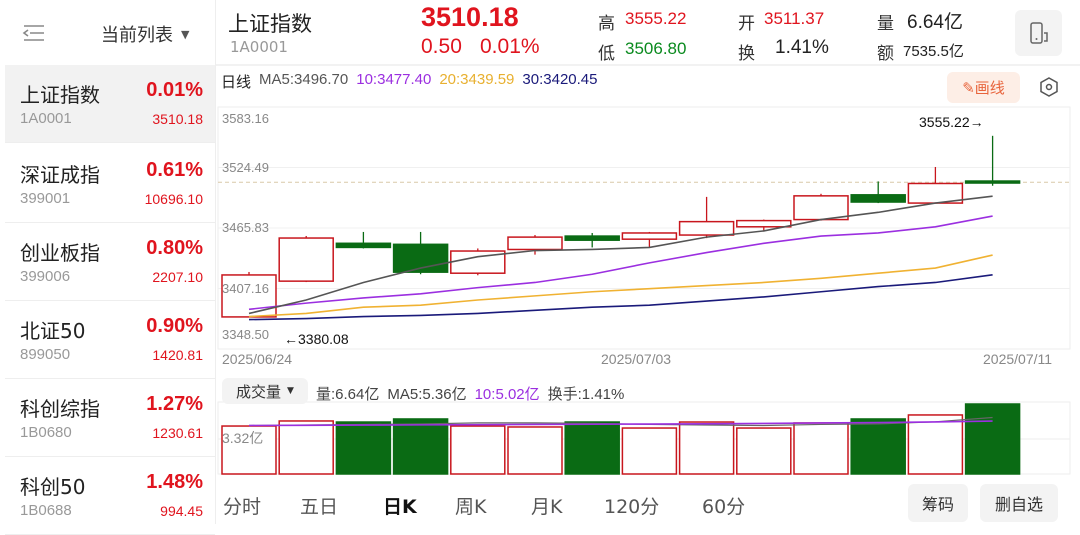  Describe the element at coordinates (259, 47) in the screenshot. I see `stock-code: 1A0001` at that location.